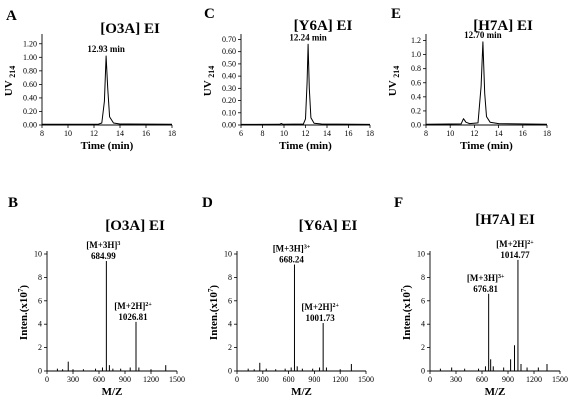  I want to click on panel-title: [O3A] EI, so click(130, 29).